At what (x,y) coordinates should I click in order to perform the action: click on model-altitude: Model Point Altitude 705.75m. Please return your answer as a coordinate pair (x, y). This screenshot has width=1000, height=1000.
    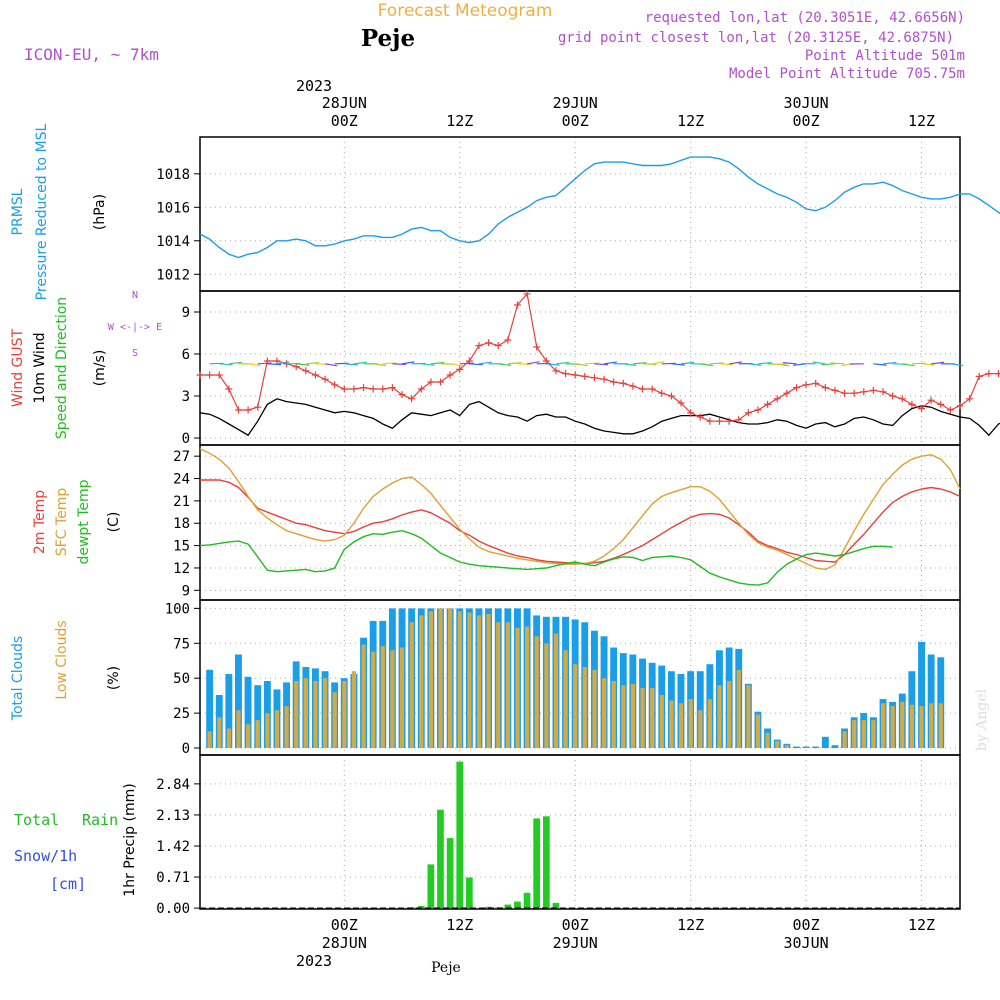
    Looking at the image, I should click on (847, 74).